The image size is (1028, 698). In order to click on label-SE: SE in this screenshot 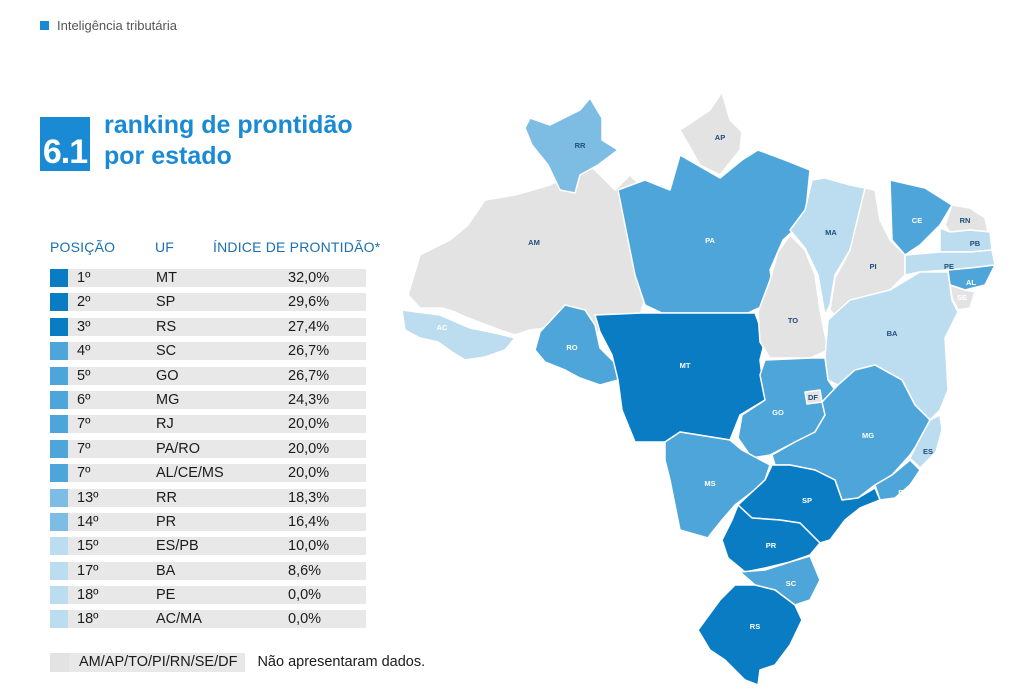, I will do `click(962, 297)`.